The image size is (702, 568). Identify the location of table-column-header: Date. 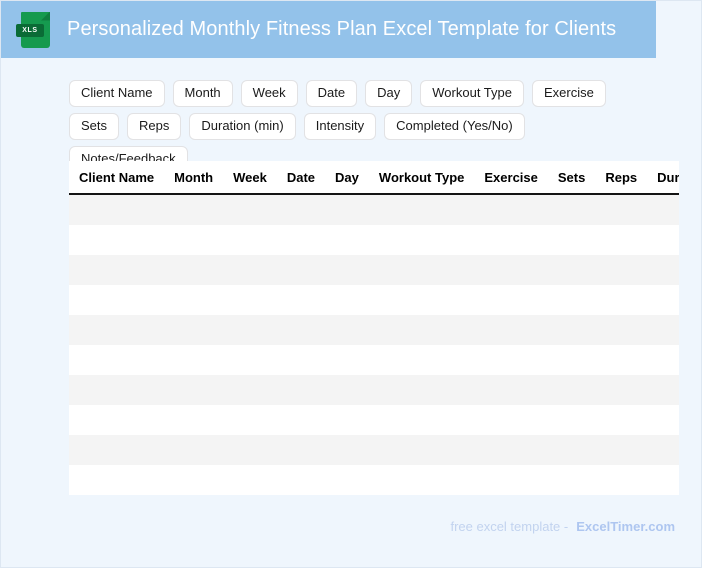
(301, 178).